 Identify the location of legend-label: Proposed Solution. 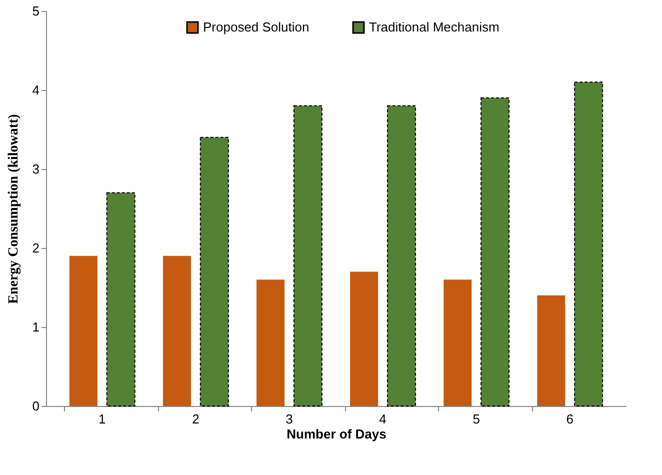
(256, 27).